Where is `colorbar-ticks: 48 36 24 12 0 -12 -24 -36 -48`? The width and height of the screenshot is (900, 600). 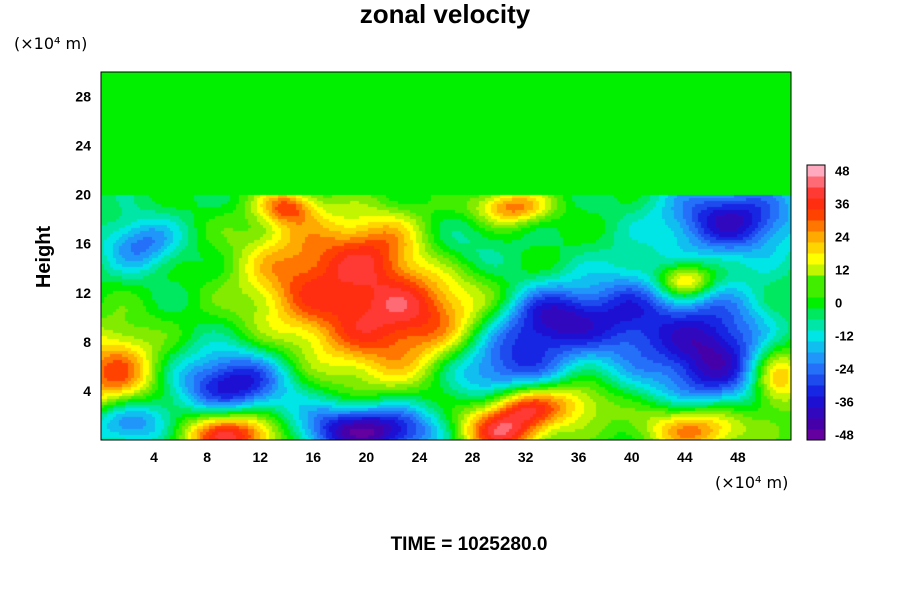 colorbar-ticks: 48 36 24 12 0 -12 -24 -36 -48 is located at coordinates (845, 303).